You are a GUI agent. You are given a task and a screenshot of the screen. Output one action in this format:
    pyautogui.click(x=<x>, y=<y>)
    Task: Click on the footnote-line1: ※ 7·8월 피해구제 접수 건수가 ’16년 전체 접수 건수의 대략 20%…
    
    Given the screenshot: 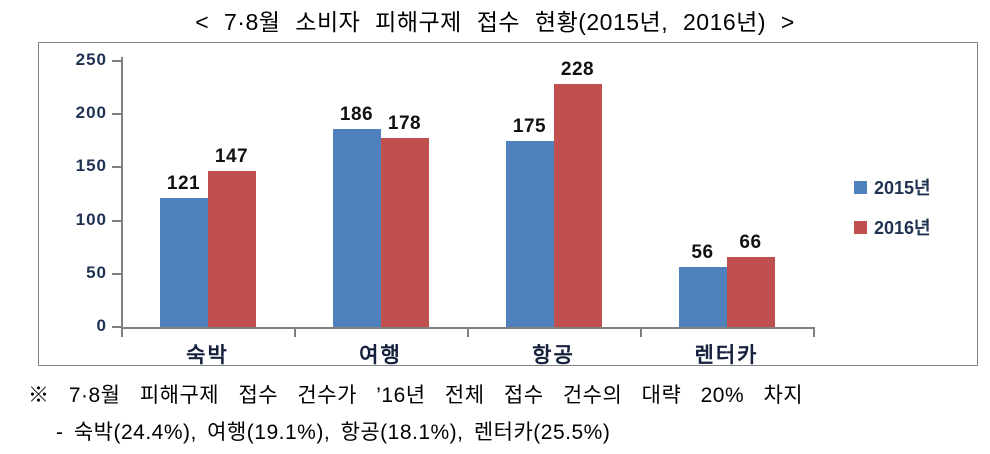 What is the action you would take?
    pyautogui.click(x=416, y=395)
    